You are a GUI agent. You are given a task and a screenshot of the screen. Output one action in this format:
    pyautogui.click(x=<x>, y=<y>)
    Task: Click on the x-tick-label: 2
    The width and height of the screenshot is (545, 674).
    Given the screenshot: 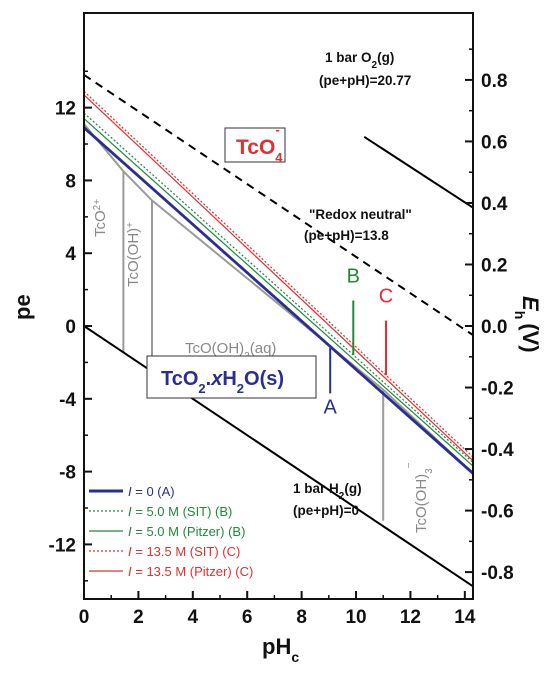 What is the action you would take?
    pyautogui.click(x=138, y=617)
    